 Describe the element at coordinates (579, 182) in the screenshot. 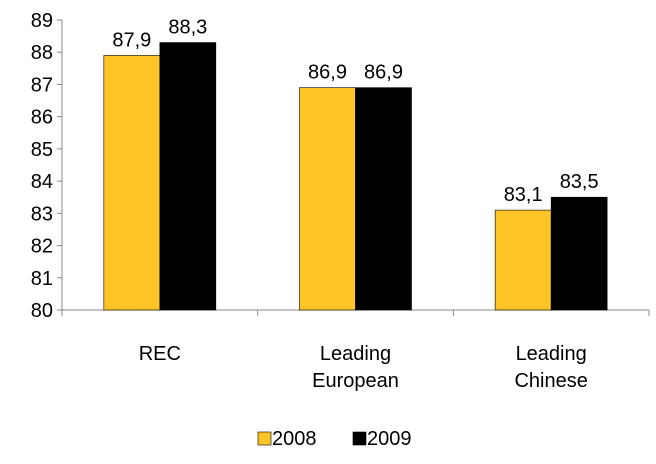

I see `data-label: 83,5` at that location.